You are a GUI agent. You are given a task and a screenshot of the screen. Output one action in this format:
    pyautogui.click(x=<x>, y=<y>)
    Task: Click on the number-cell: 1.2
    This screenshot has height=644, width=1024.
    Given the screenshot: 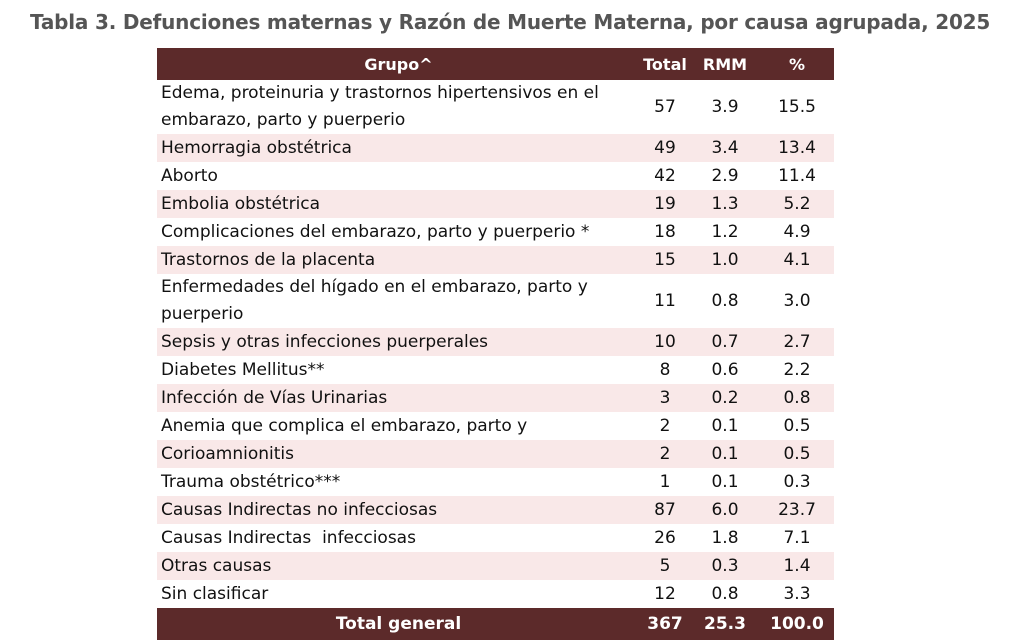 What is the action you would take?
    pyautogui.click(x=725, y=231)
    